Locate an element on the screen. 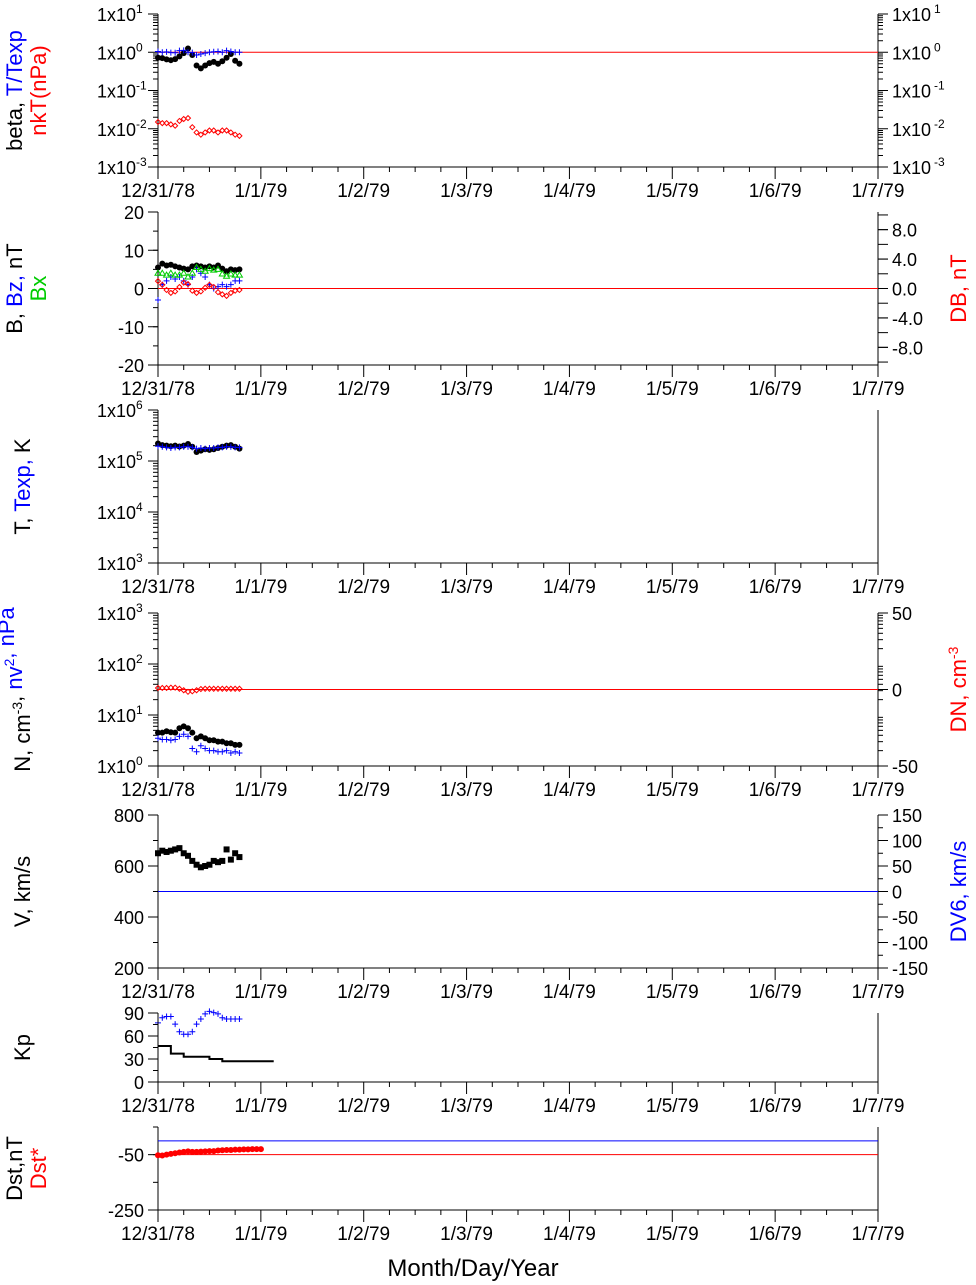 Image resolution: width=976 pixels, height=1285 pixels. y-axis-label: V, km/s is located at coordinates (22, 891).